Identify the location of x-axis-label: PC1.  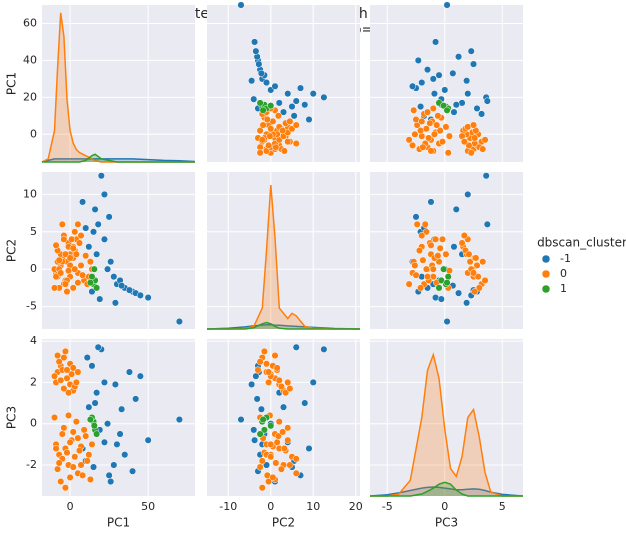
(118, 523).